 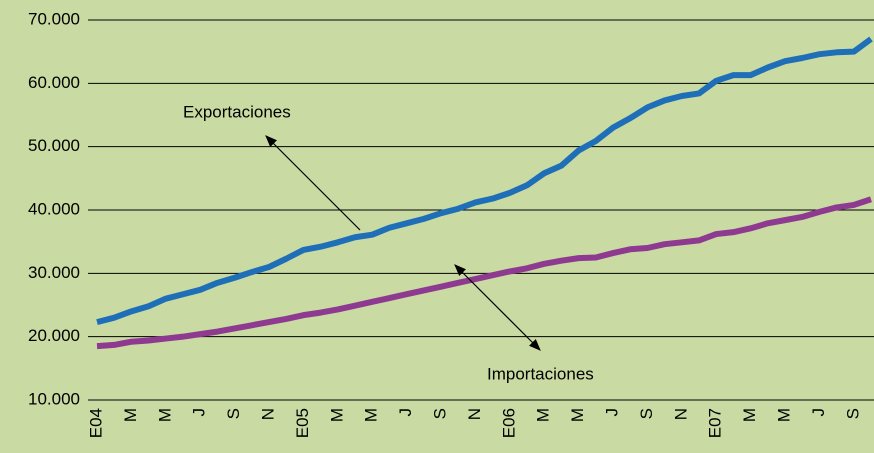 What do you see at coordinates (95, 423) in the screenshot?
I see `x-tick-label: E04` at bounding box center [95, 423].